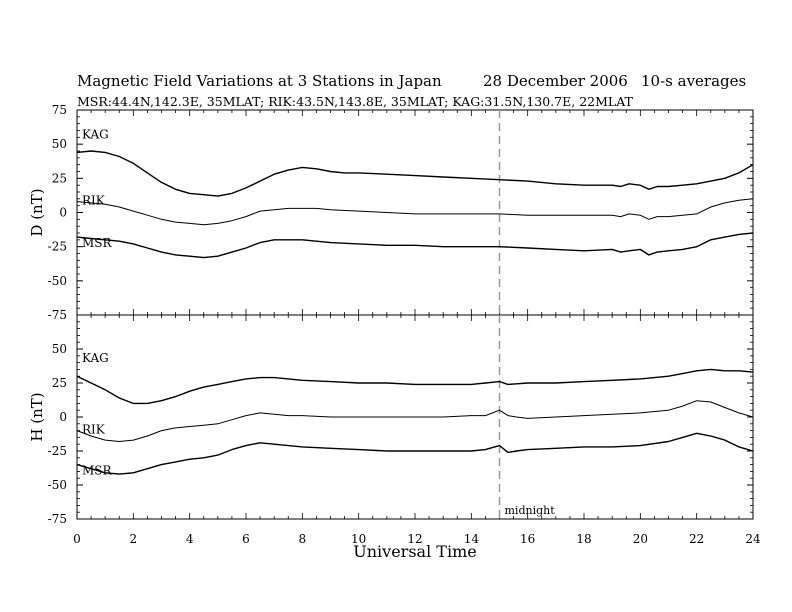  Describe the element at coordinates (555, 81) in the screenshot. I see `chart-date: 28 December 2006` at that location.